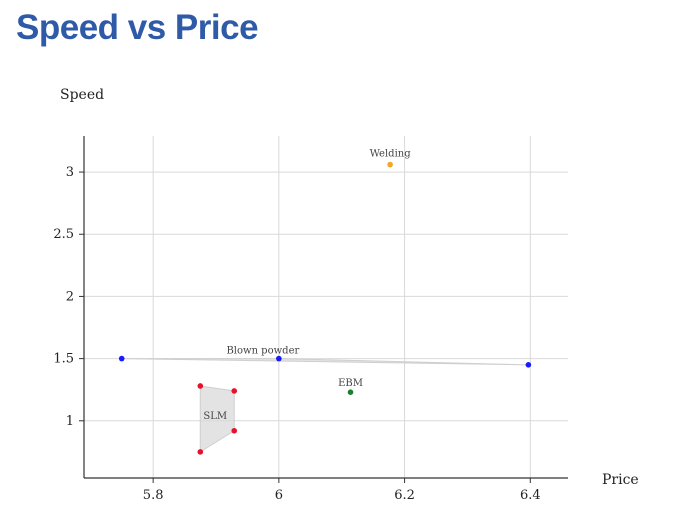 The image size is (678, 517). I want to click on y-tick-label: 1, so click(70, 421).